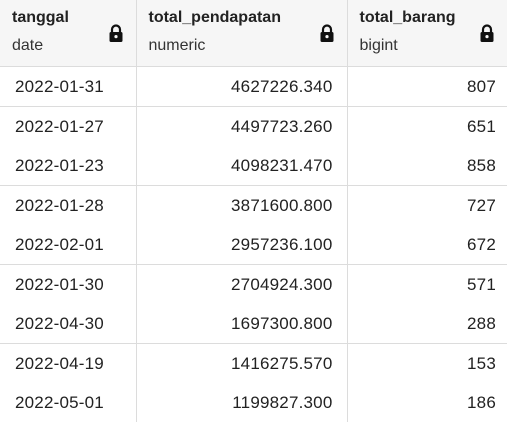  Describe the element at coordinates (242, 284) in the screenshot. I see `cell-total-pendapatan: 2704924.300` at that location.